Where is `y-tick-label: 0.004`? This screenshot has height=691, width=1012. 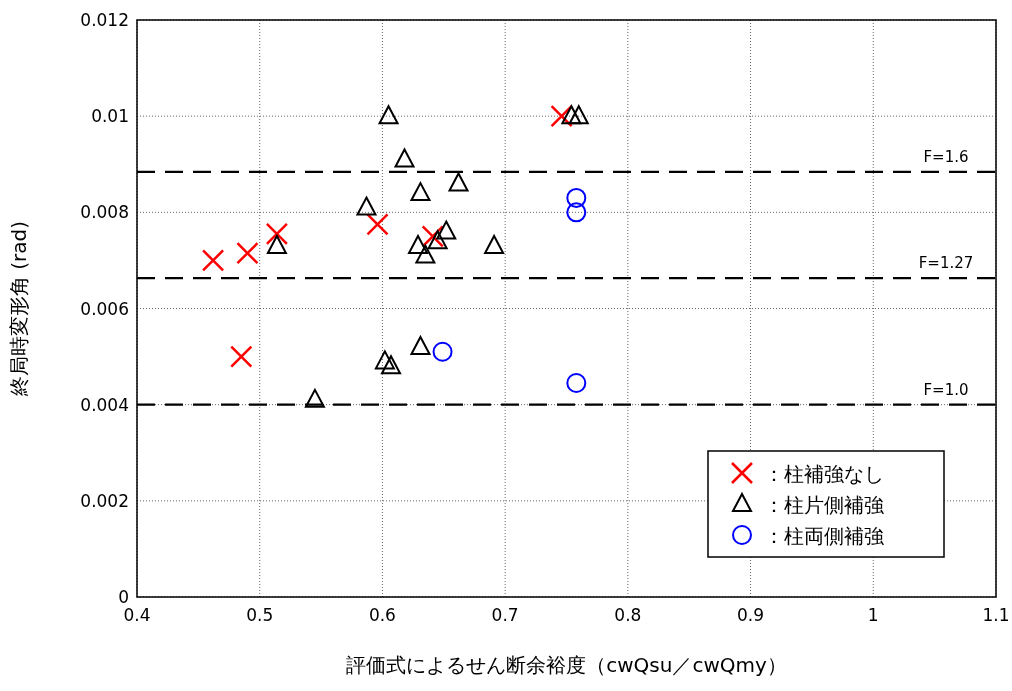 y-tick-label: 0.004 is located at coordinates (104, 404).